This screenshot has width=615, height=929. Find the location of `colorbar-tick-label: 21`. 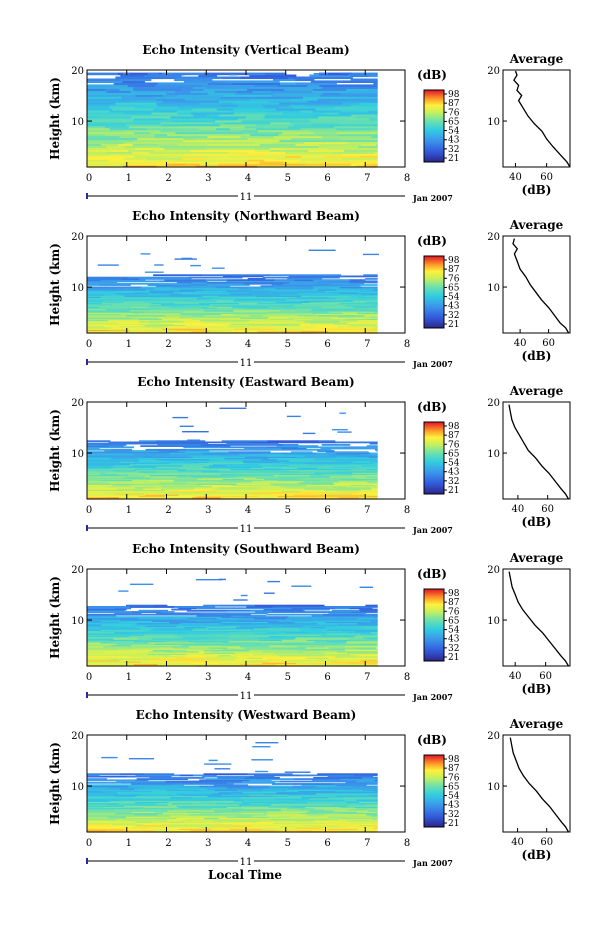

colorbar-tick-label: 21 is located at coordinates (453, 325).